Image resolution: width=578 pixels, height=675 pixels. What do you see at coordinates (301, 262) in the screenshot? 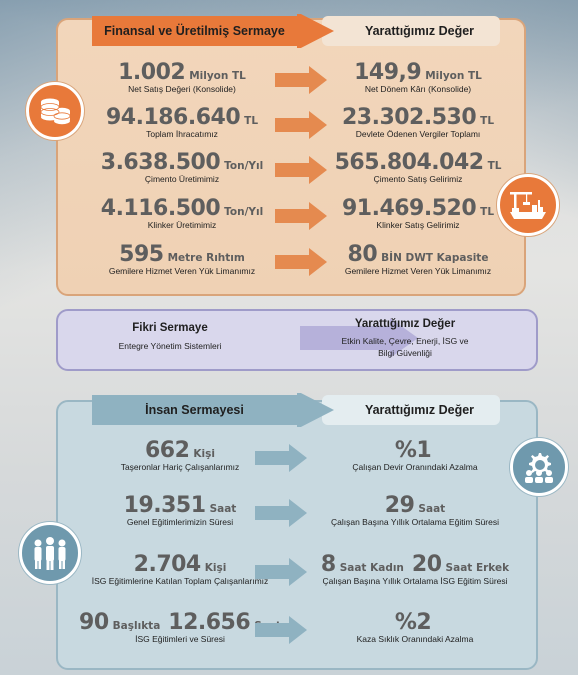
I see `financial-row-5-arrow` at bounding box center [301, 262].